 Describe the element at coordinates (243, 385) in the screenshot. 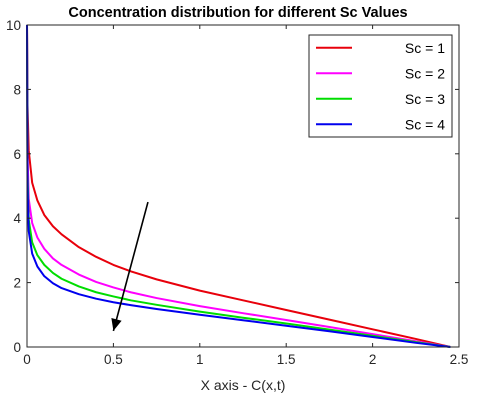

I see `x-axis-label: X axis - C(x,t)` at that location.